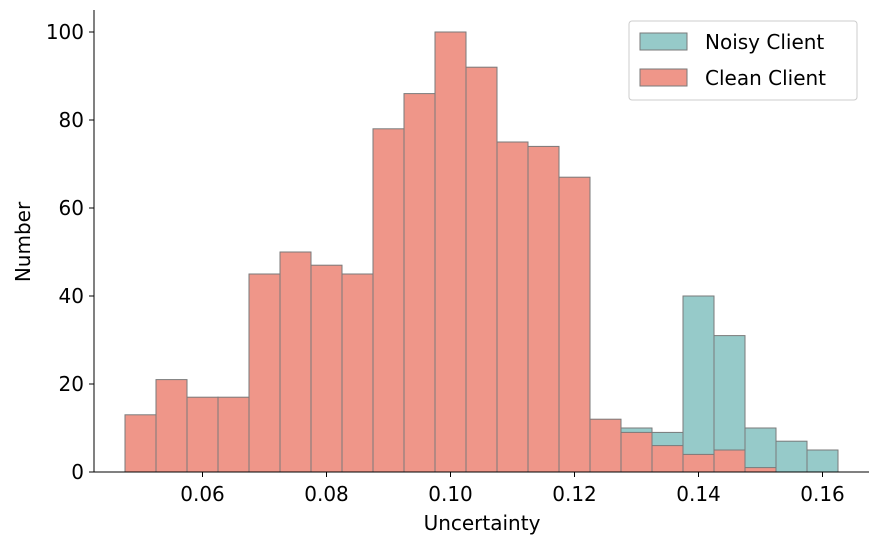 The height and width of the screenshot is (545, 879). I want to click on y-axis-title: Number, so click(23, 241).